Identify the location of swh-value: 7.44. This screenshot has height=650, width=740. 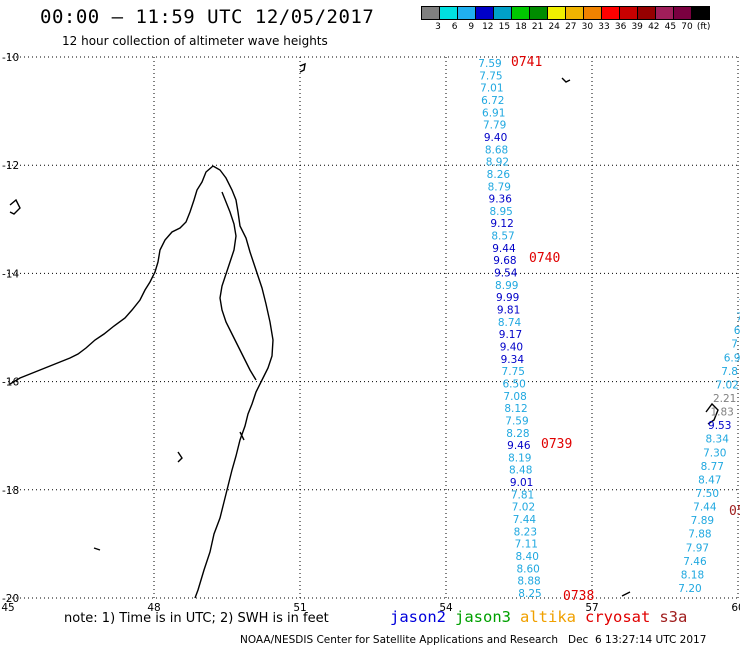
(525, 520).